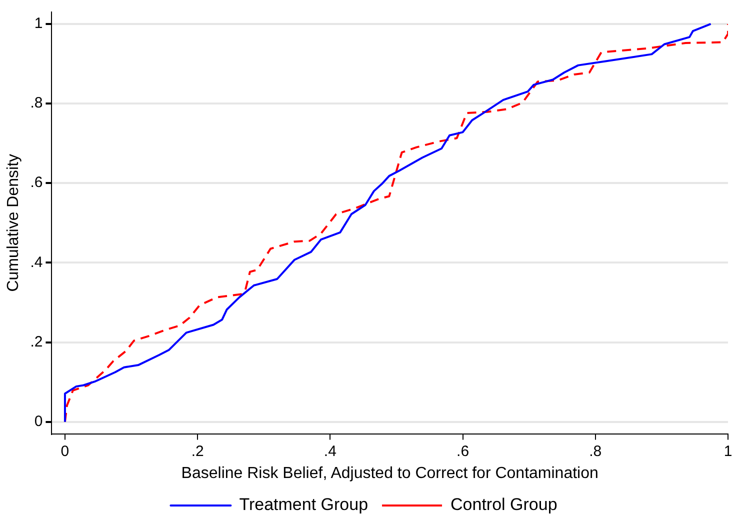 This screenshot has height=524, width=736. Describe the element at coordinates (38, 421) in the screenshot. I see `y-tick-label: 0` at that location.